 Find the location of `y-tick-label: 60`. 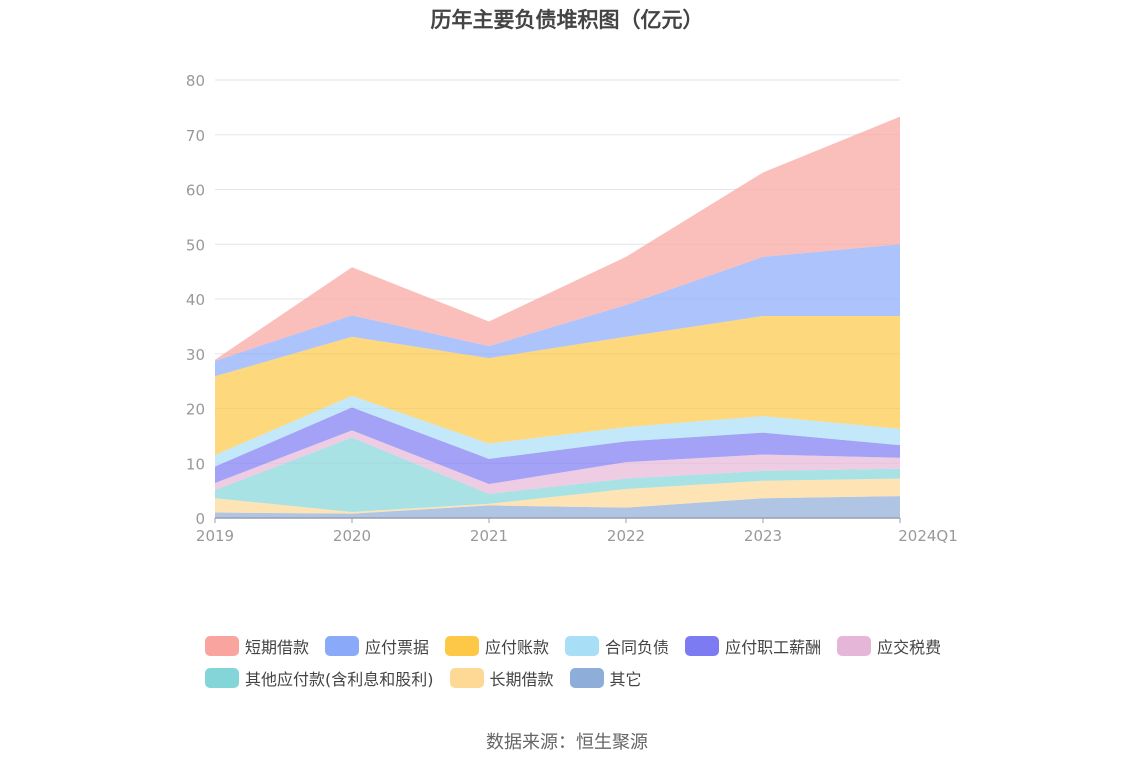

y-tick-label: 60 is located at coordinates (195, 191).